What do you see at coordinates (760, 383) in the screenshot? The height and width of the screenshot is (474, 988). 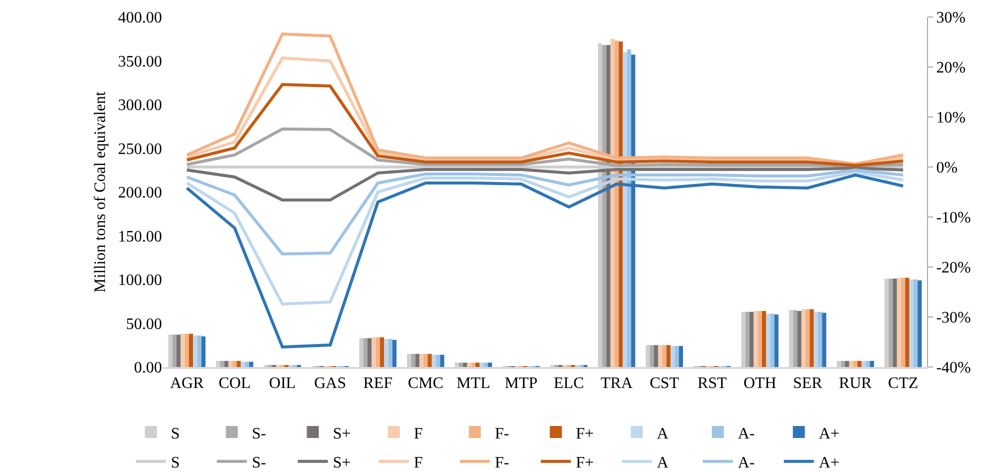 I see `x-tick-label: OTH` at bounding box center [760, 383].